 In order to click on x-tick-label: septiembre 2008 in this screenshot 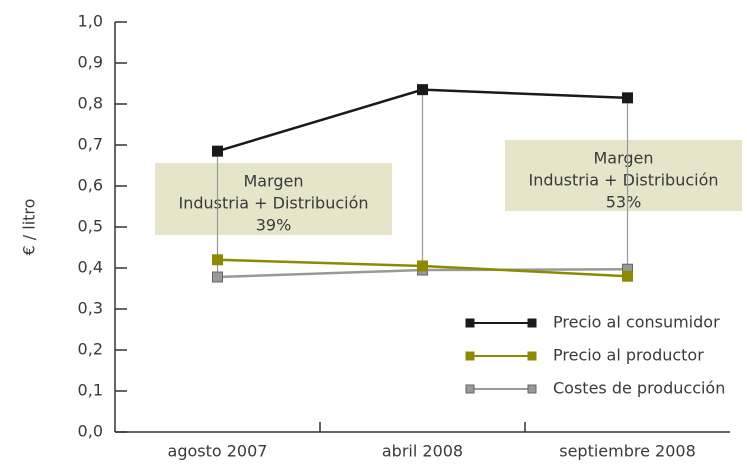, I will do `click(627, 451)`.